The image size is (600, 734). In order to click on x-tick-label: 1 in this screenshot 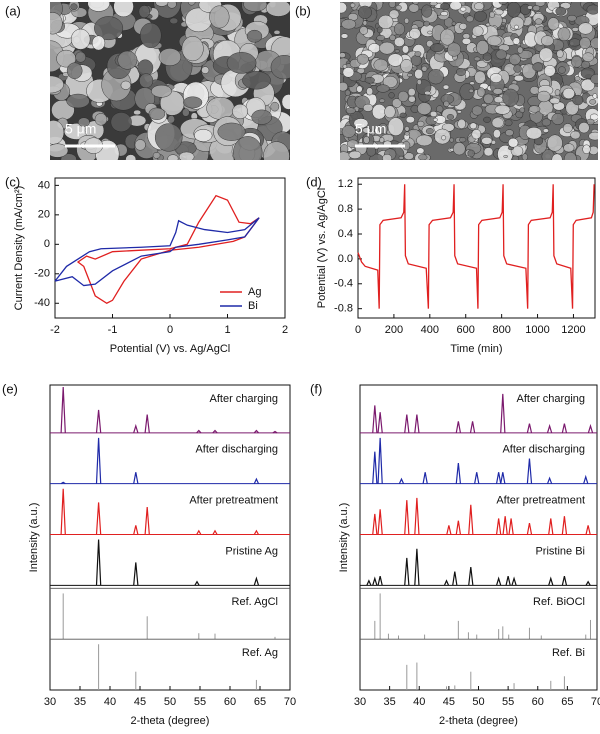, I will do `click(227, 330)`.